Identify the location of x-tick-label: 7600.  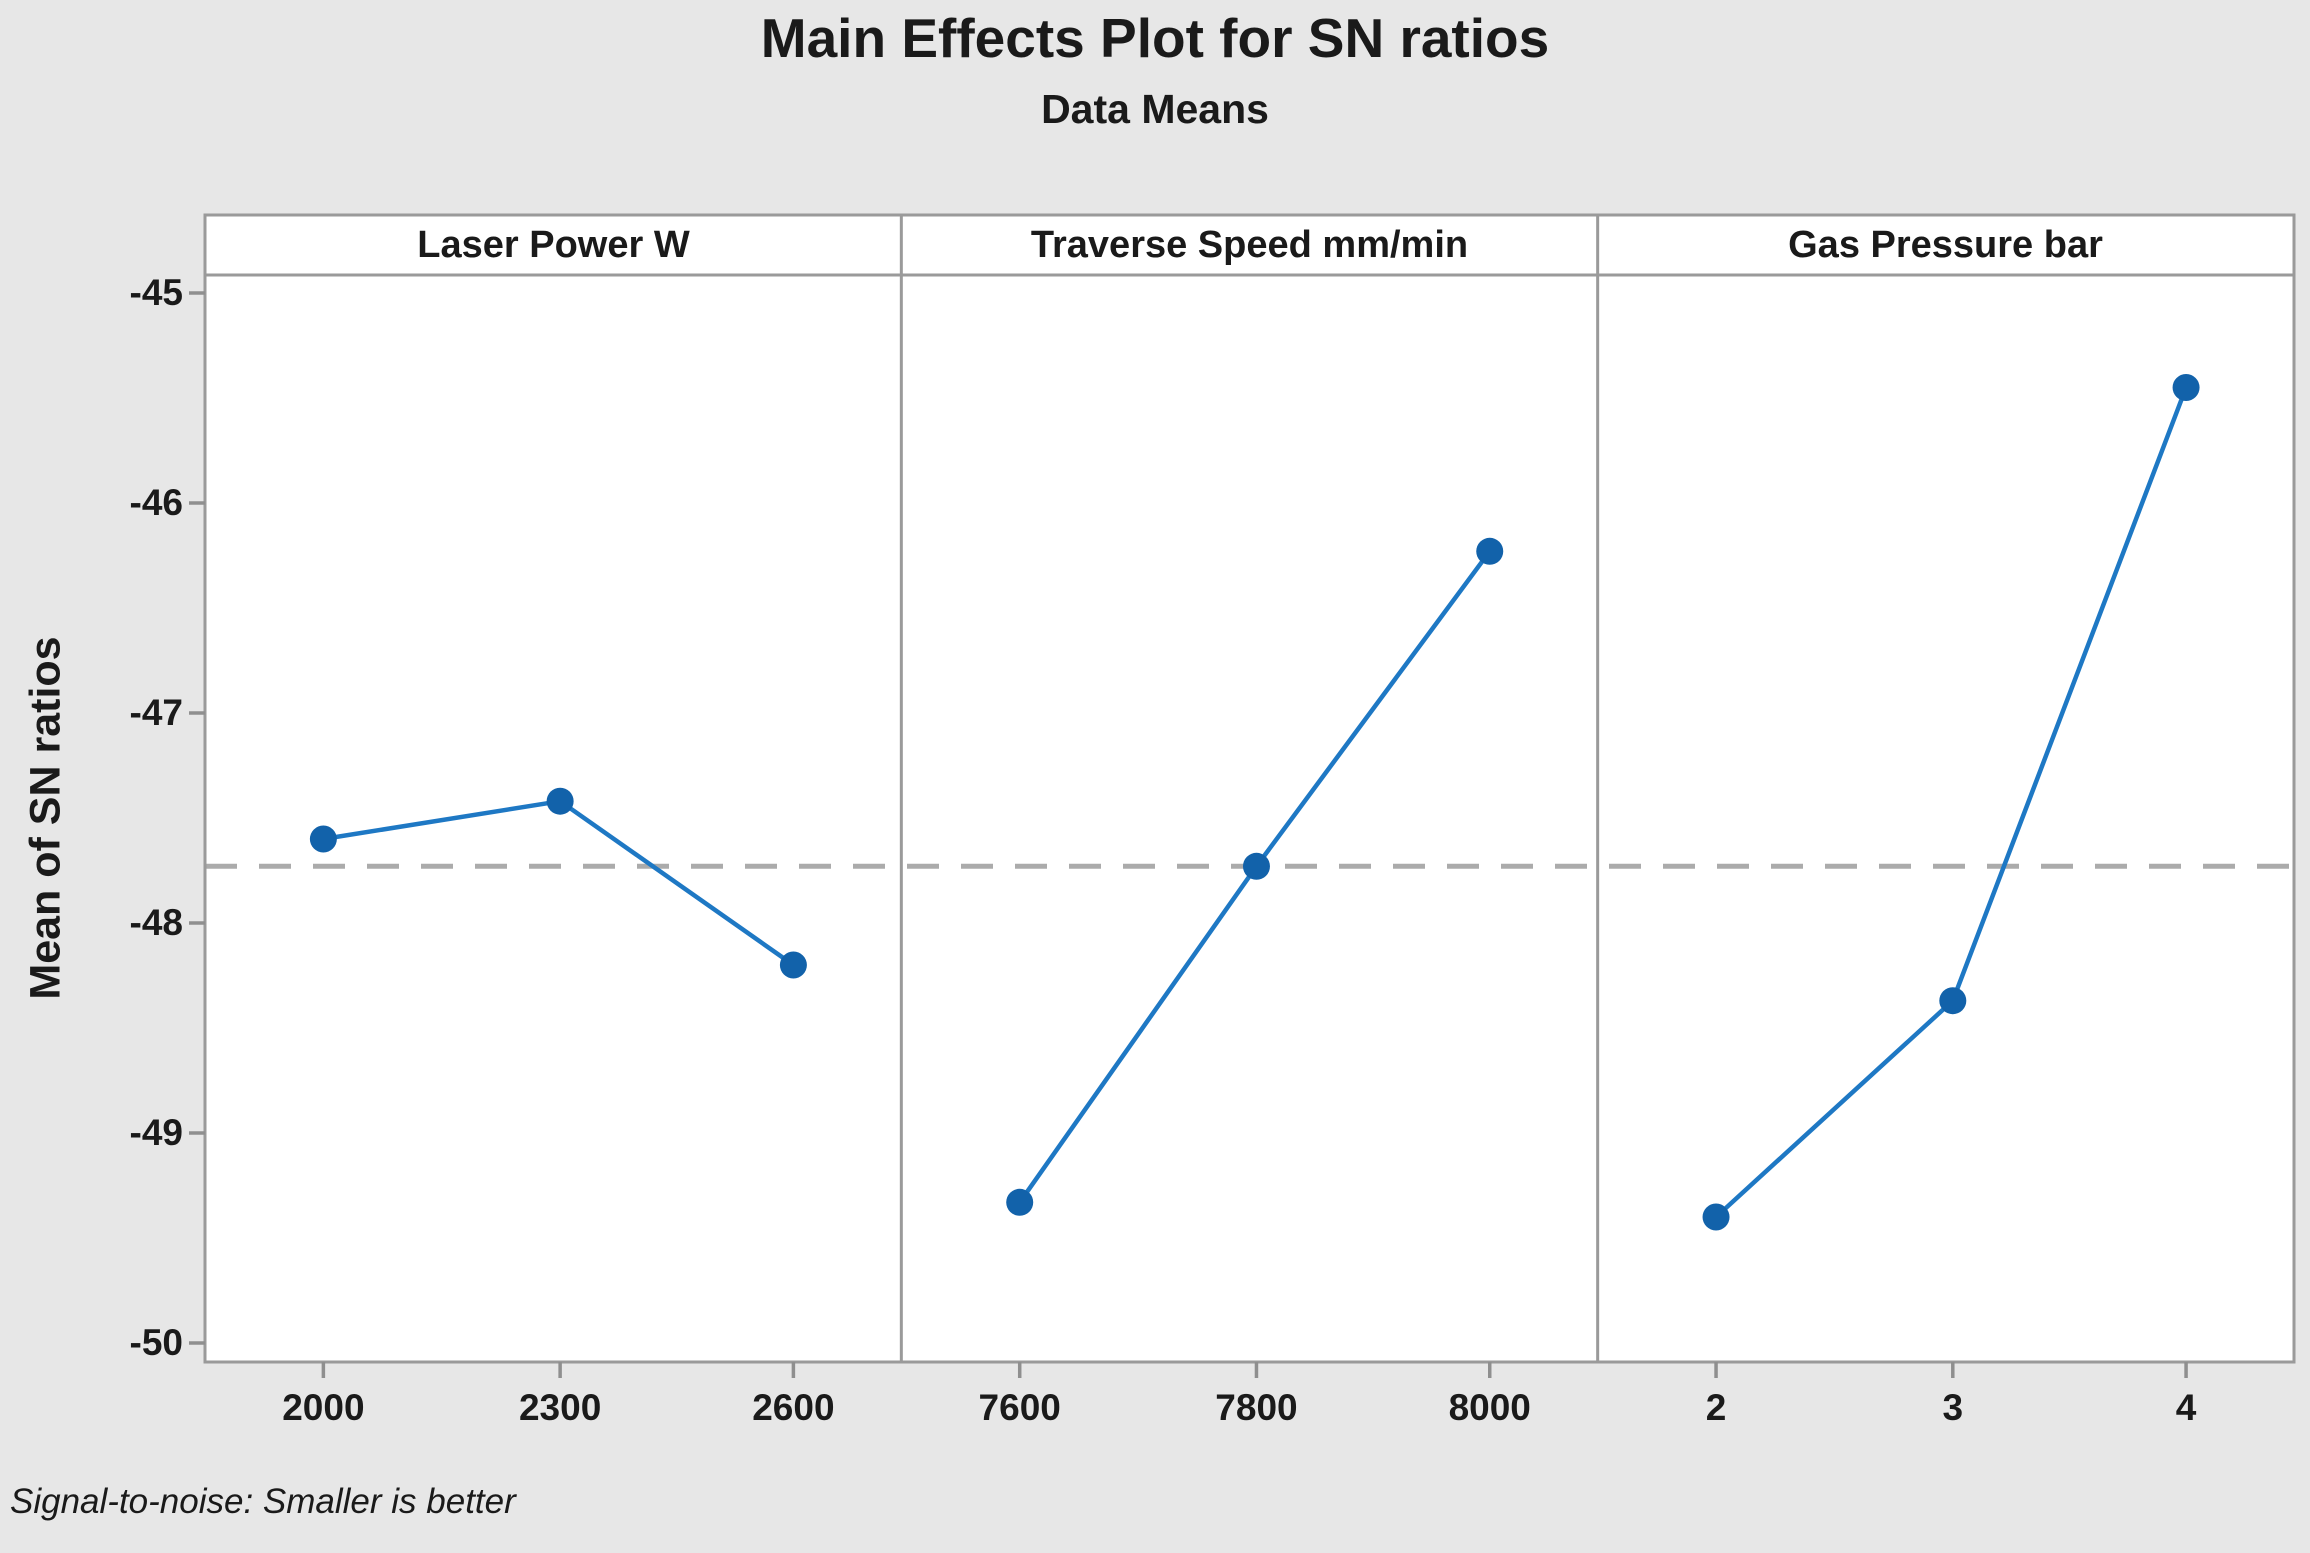
(1019, 1407).